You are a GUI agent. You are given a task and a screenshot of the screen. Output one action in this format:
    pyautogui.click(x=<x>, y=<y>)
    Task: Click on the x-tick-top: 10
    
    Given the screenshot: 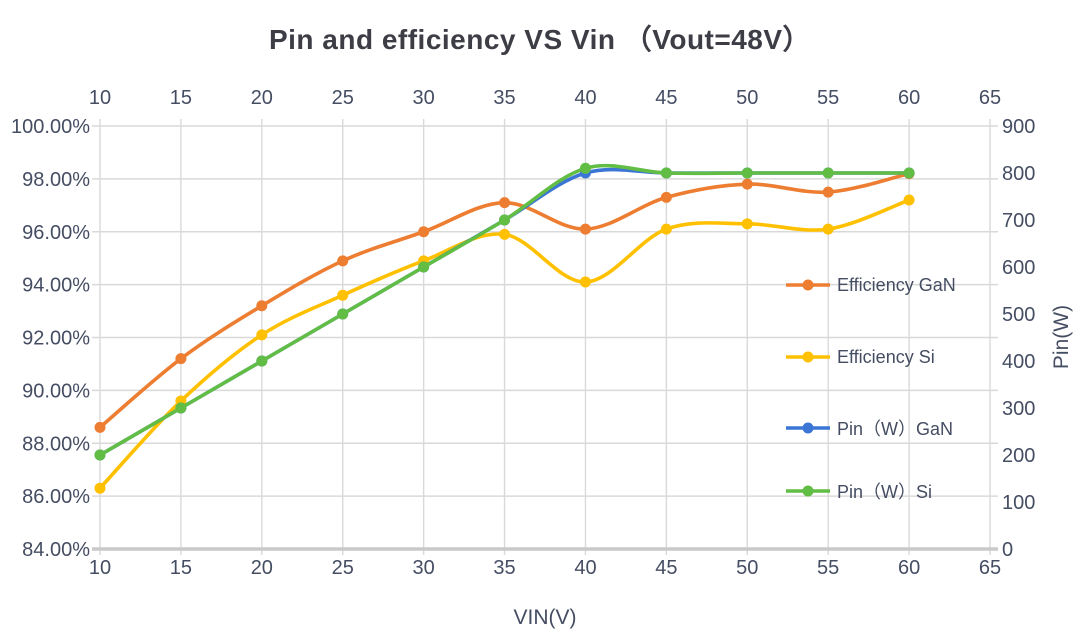 What is the action you would take?
    pyautogui.click(x=100, y=98)
    